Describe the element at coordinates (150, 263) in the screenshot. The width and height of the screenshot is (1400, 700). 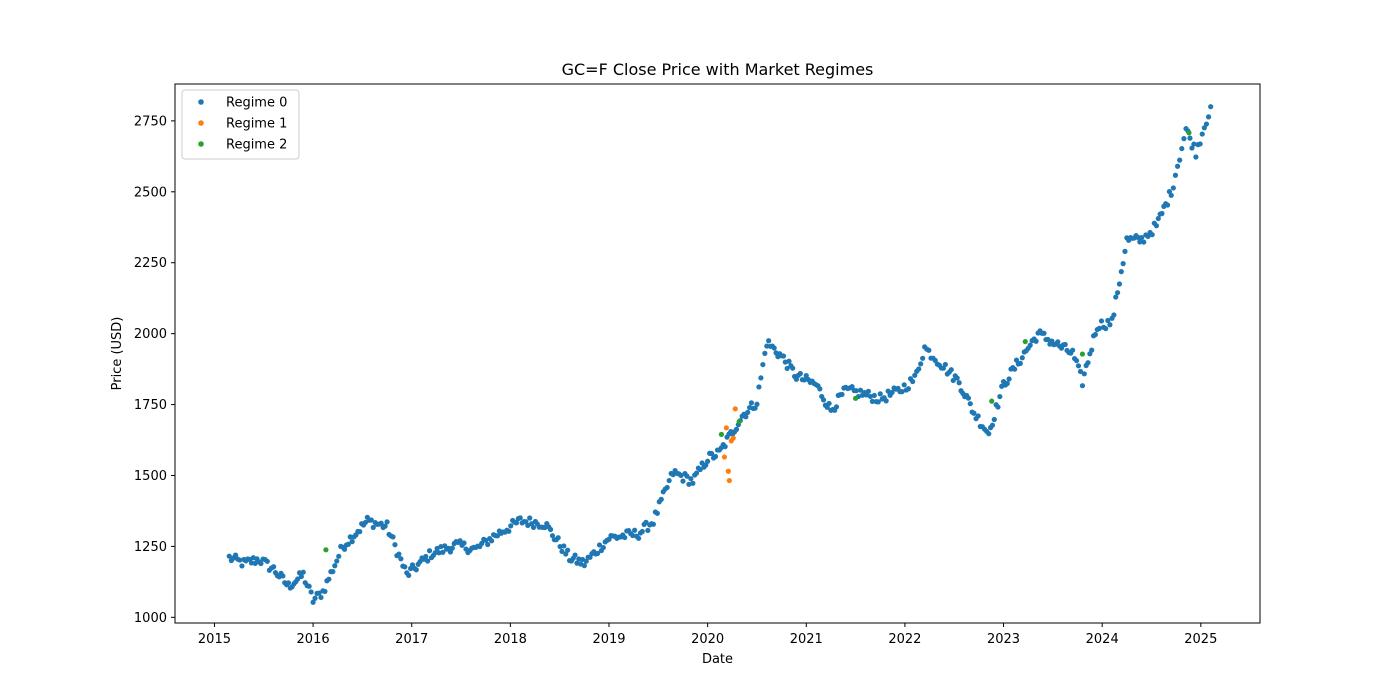
I see `y-tick-label: 2250` at that location.